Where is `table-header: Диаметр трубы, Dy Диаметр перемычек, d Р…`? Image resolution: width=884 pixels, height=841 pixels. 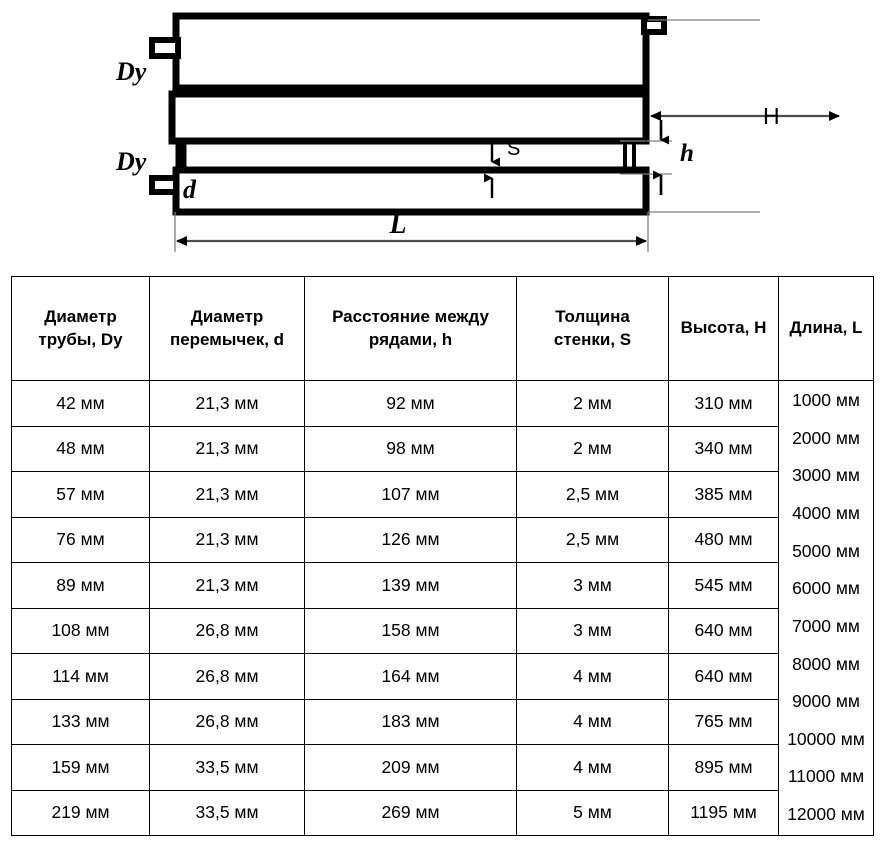 table-header: Диаметр трубы, Dy Диаметр перемычек, d Р… is located at coordinates (442, 328).